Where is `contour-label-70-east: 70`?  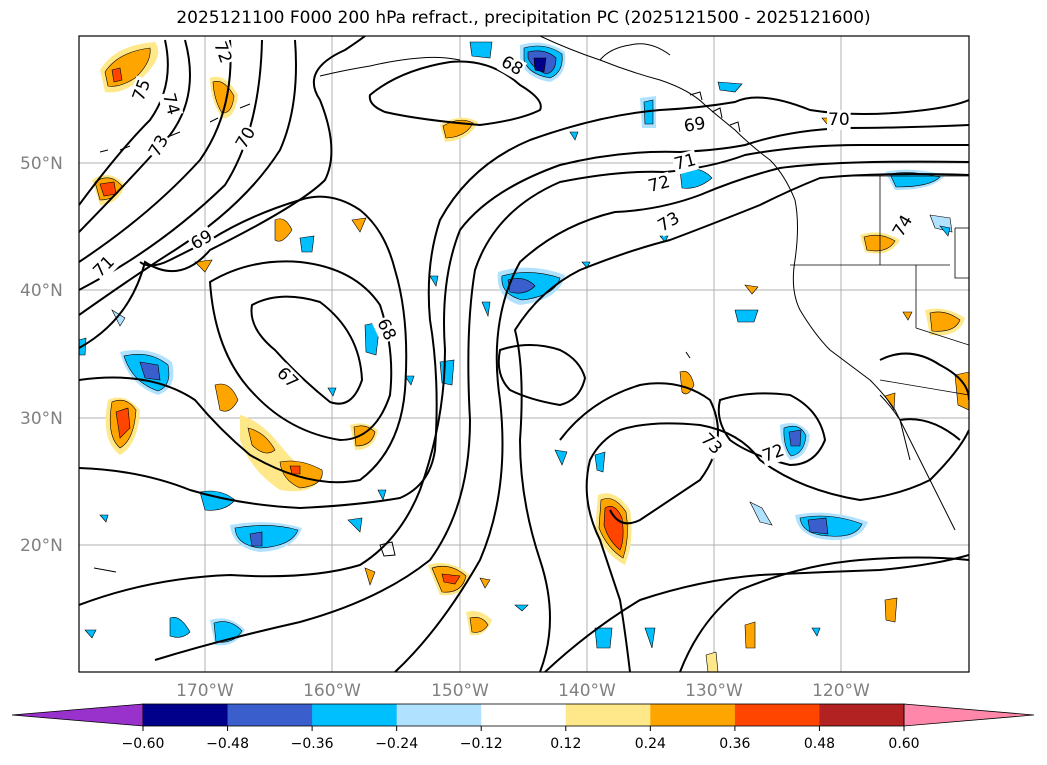 contour-label-70-east: 70 is located at coordinates (839, 120).